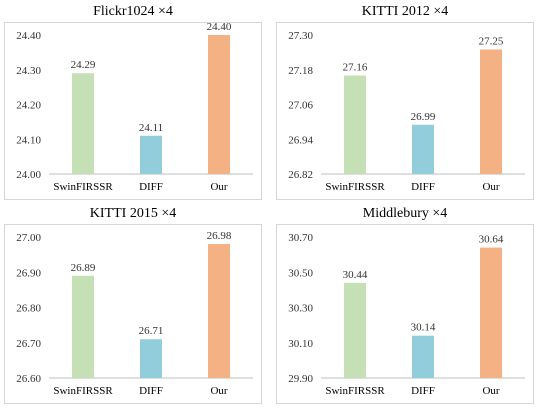  I want to click on y-tick-label: 27.30, so click(300, 36).